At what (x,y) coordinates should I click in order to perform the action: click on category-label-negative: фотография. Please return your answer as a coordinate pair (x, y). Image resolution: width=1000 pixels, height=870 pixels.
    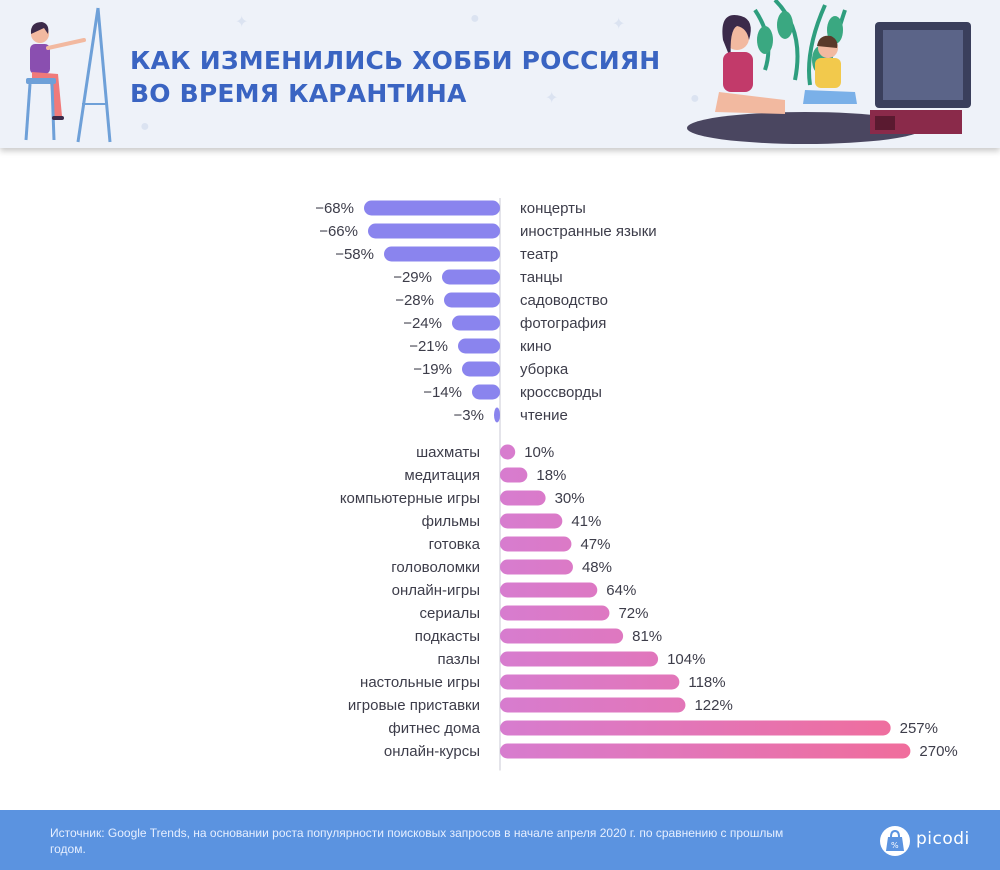
    Looking at the image, I should click on (563, 323).